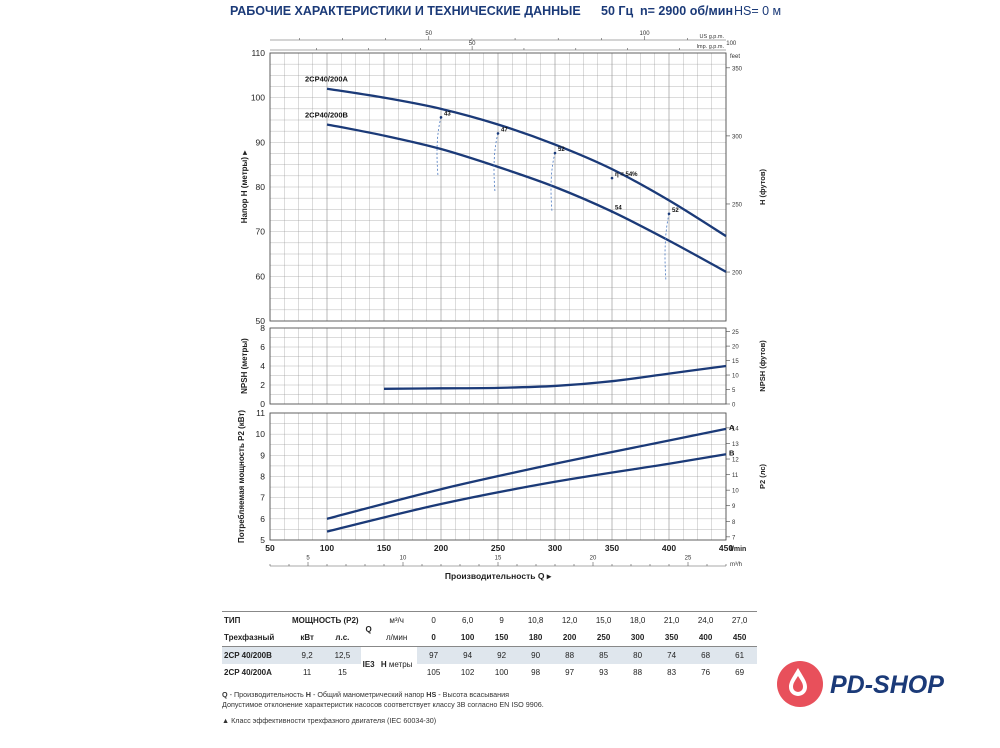 This screenshot has width=1000, height=748. I want to click on q-abbr: Q, so click(225, 694).